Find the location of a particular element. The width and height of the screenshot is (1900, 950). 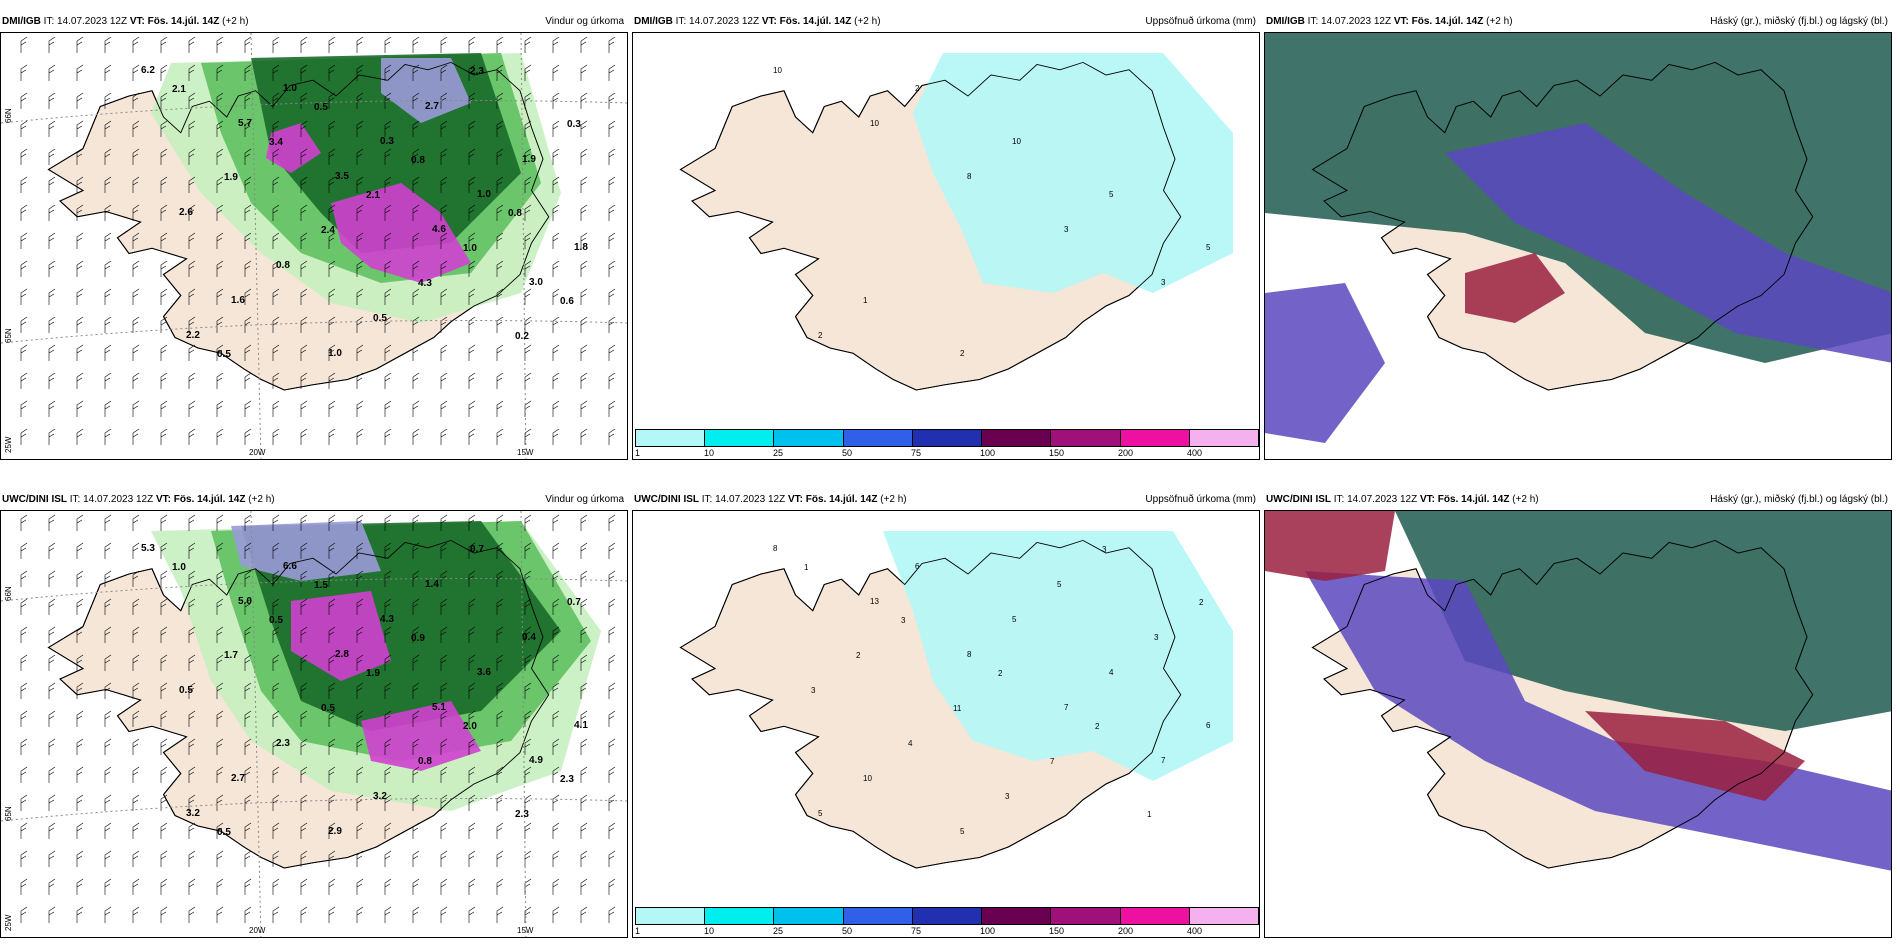

value-label: 5.7 is located at coordinates (245, 123).